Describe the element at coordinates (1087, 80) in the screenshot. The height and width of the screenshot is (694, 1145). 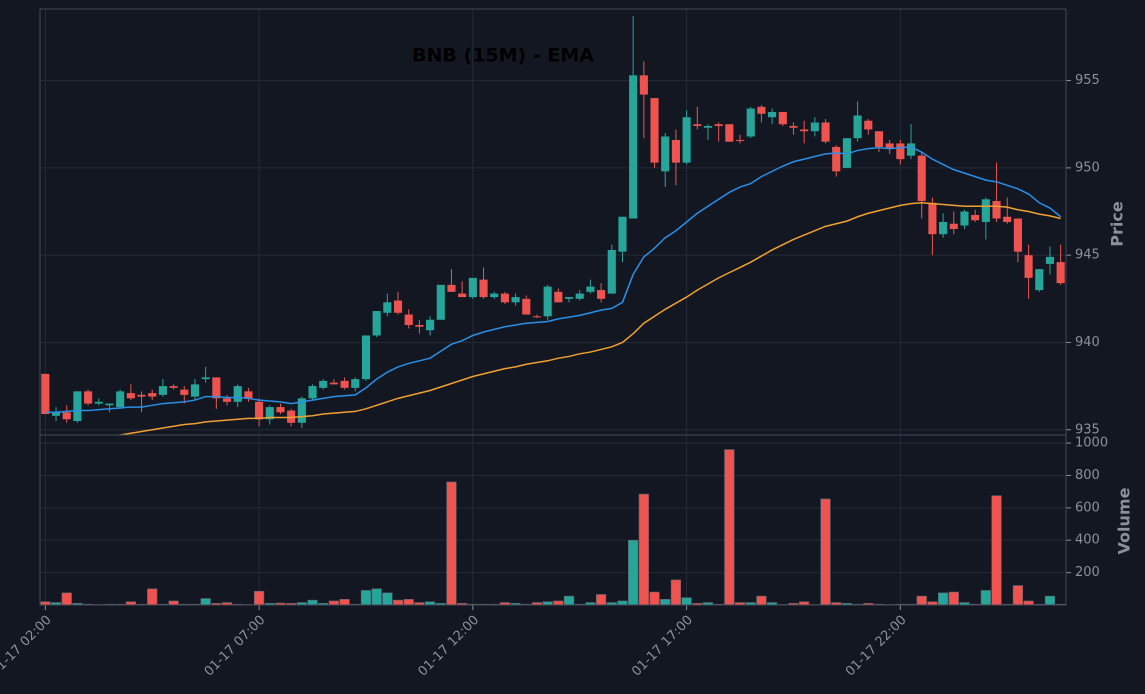
I see `y-tick-label: 955` at that location.